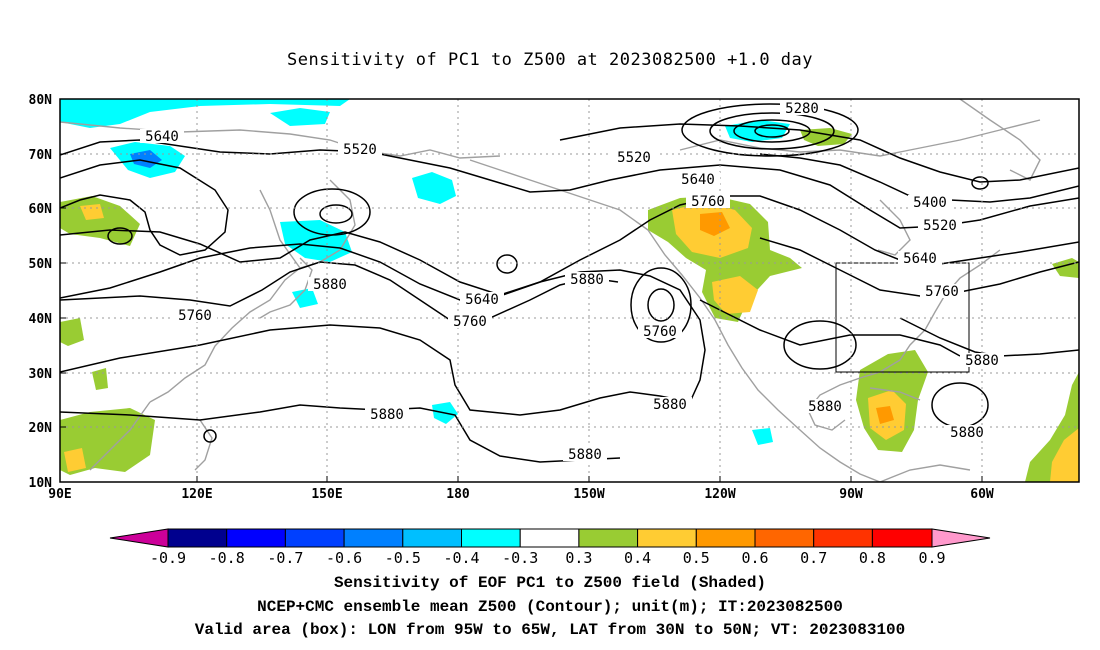 The width and height of the screenshot is (1100, 650). Describe the element at coordinates (41, 374) in the screenshot. I see `lat-label: 30N` at that location.